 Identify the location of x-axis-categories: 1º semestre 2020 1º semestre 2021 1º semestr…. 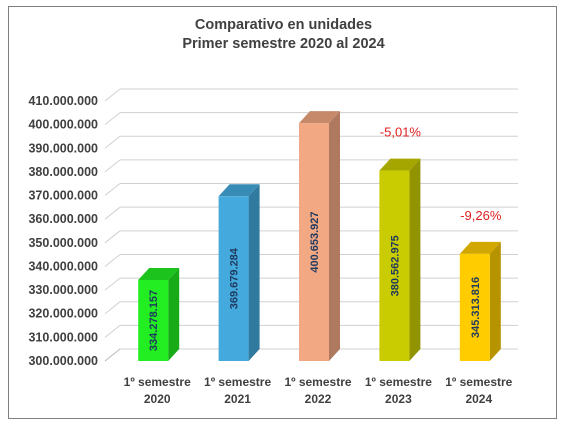
(318, 390).